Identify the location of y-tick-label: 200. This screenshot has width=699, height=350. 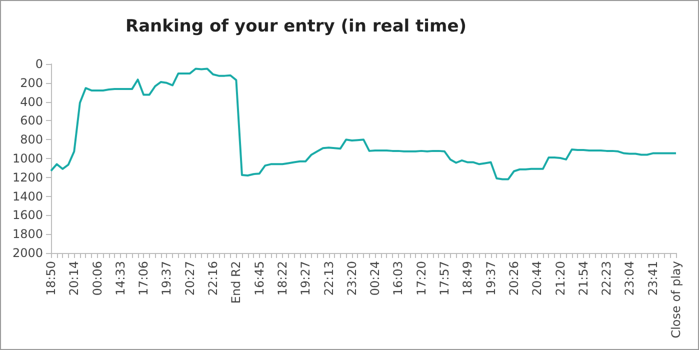
(31, 83).